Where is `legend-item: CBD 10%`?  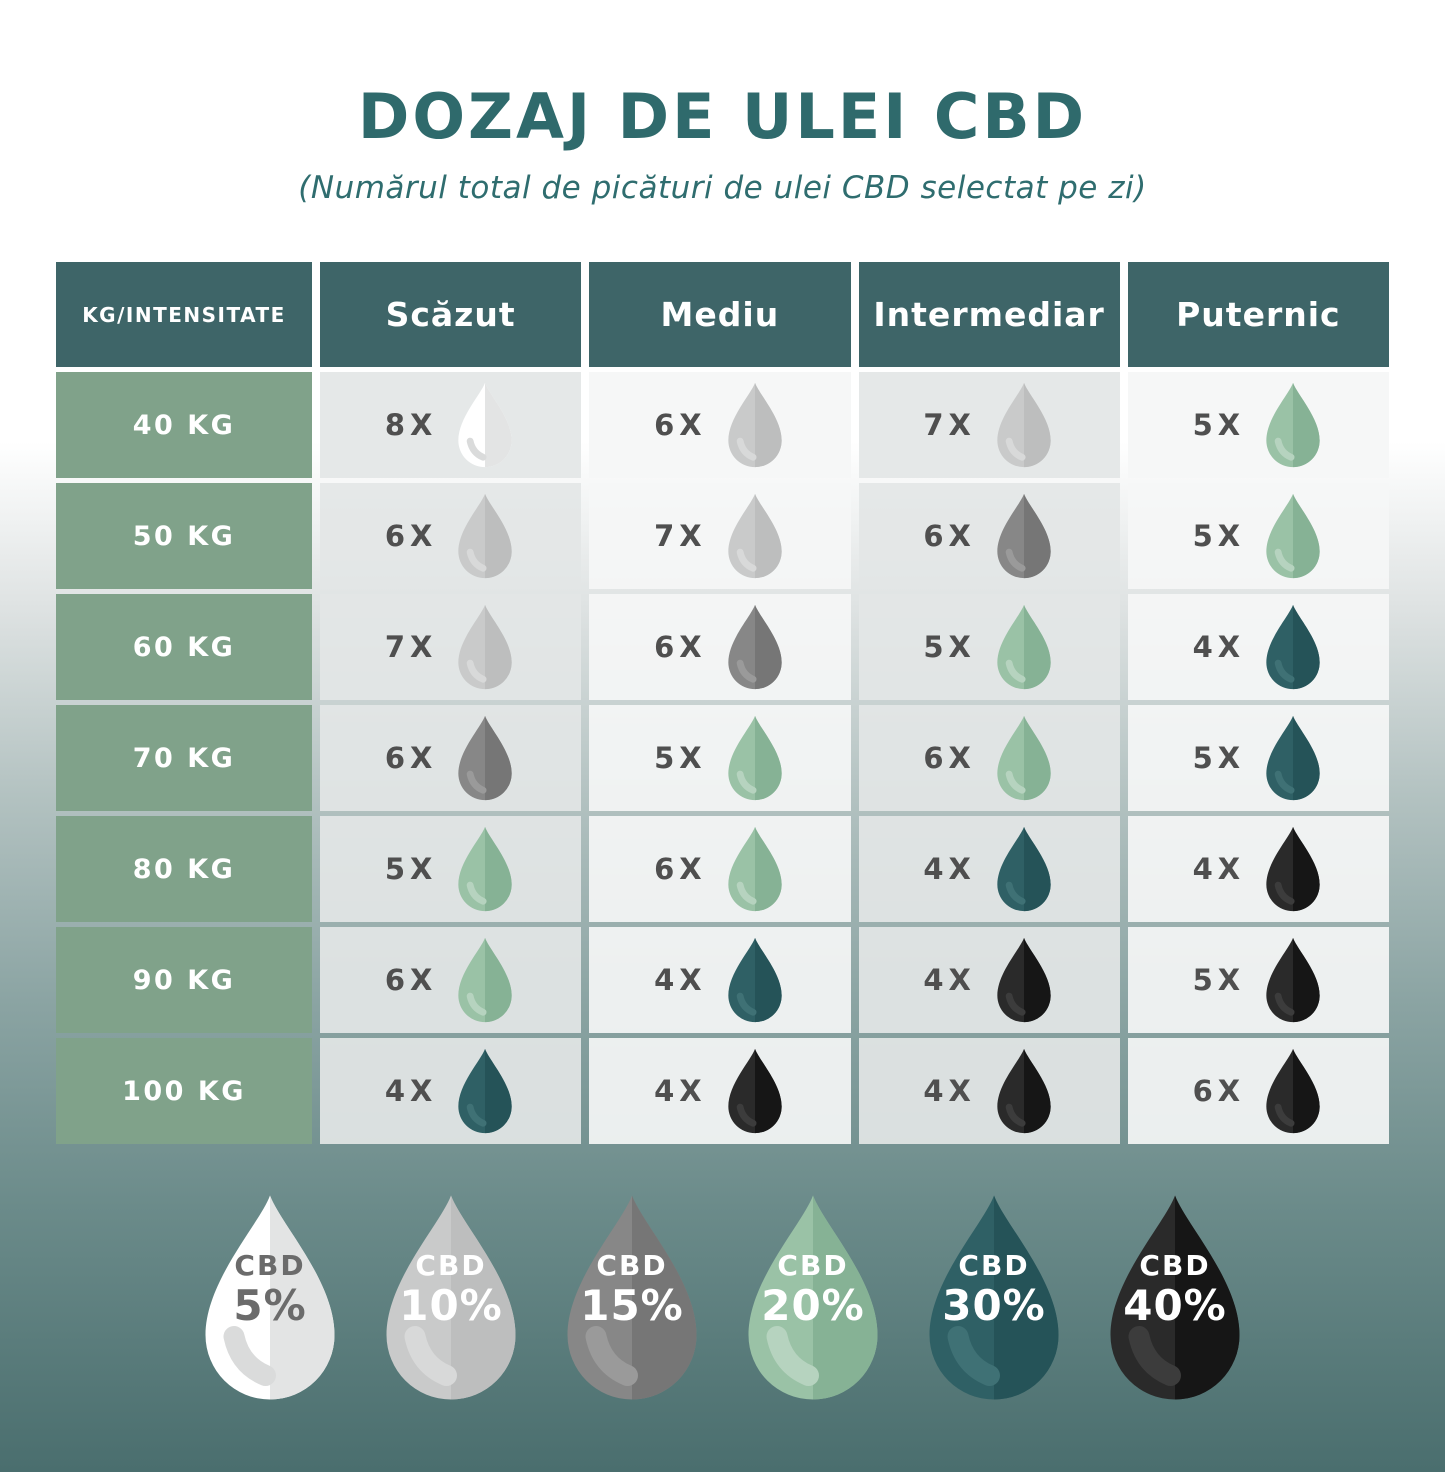
legend-item: CBD 10% is located at coordinates (451, 1297).